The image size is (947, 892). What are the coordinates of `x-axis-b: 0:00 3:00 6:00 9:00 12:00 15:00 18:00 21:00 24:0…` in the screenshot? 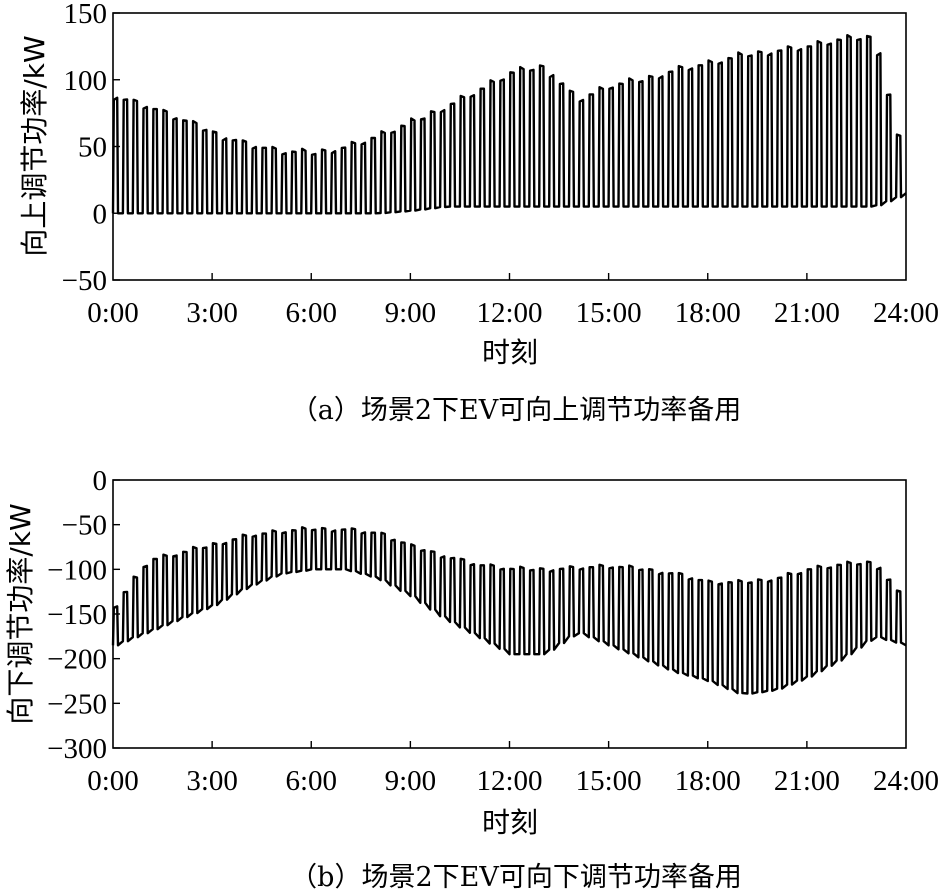 It's located at (513, 769).